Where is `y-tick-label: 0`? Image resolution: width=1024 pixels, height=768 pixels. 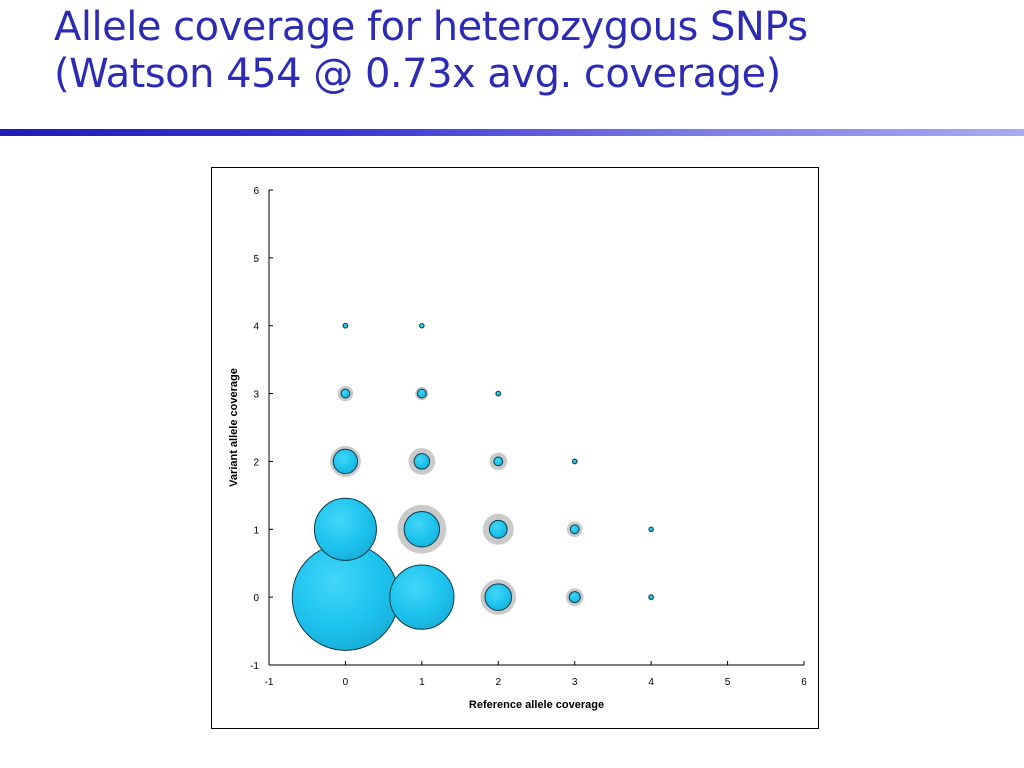
y-tick-label: 0 is located at coordinates (256, 598).